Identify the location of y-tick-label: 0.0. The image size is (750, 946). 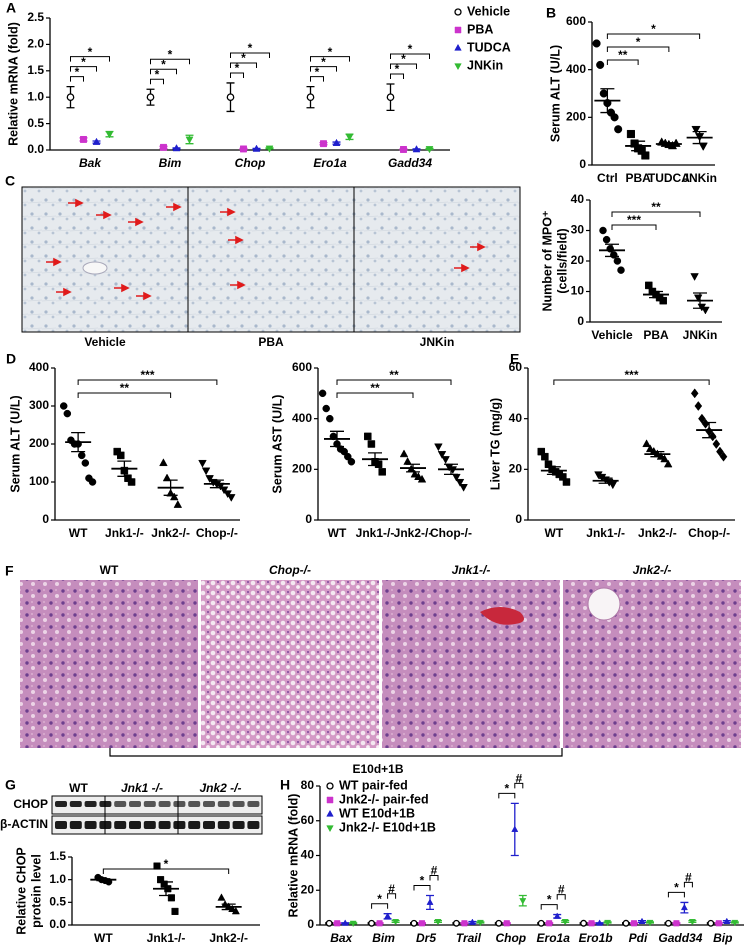
(35, 149).